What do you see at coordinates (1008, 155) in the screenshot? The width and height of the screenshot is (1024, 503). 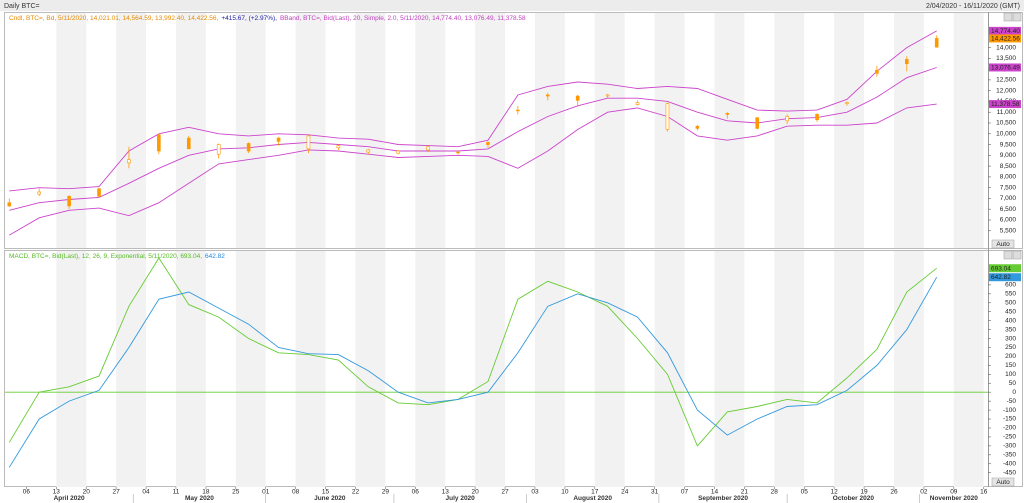 I see `y-tick-label: 9,000` at bounding box center [1008, 155].